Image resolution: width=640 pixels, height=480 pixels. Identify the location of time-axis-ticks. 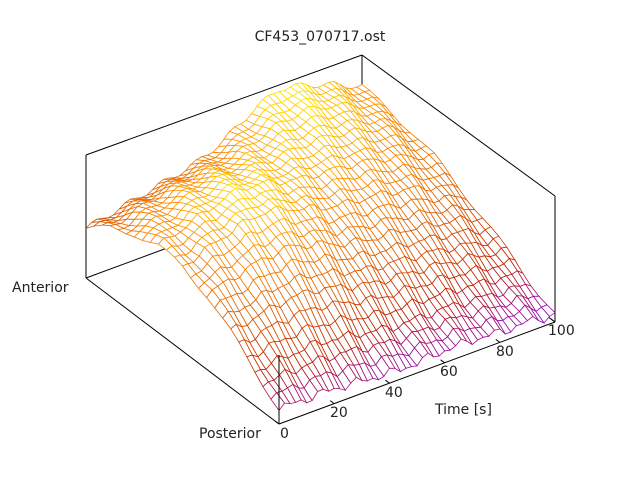
(415, 371).